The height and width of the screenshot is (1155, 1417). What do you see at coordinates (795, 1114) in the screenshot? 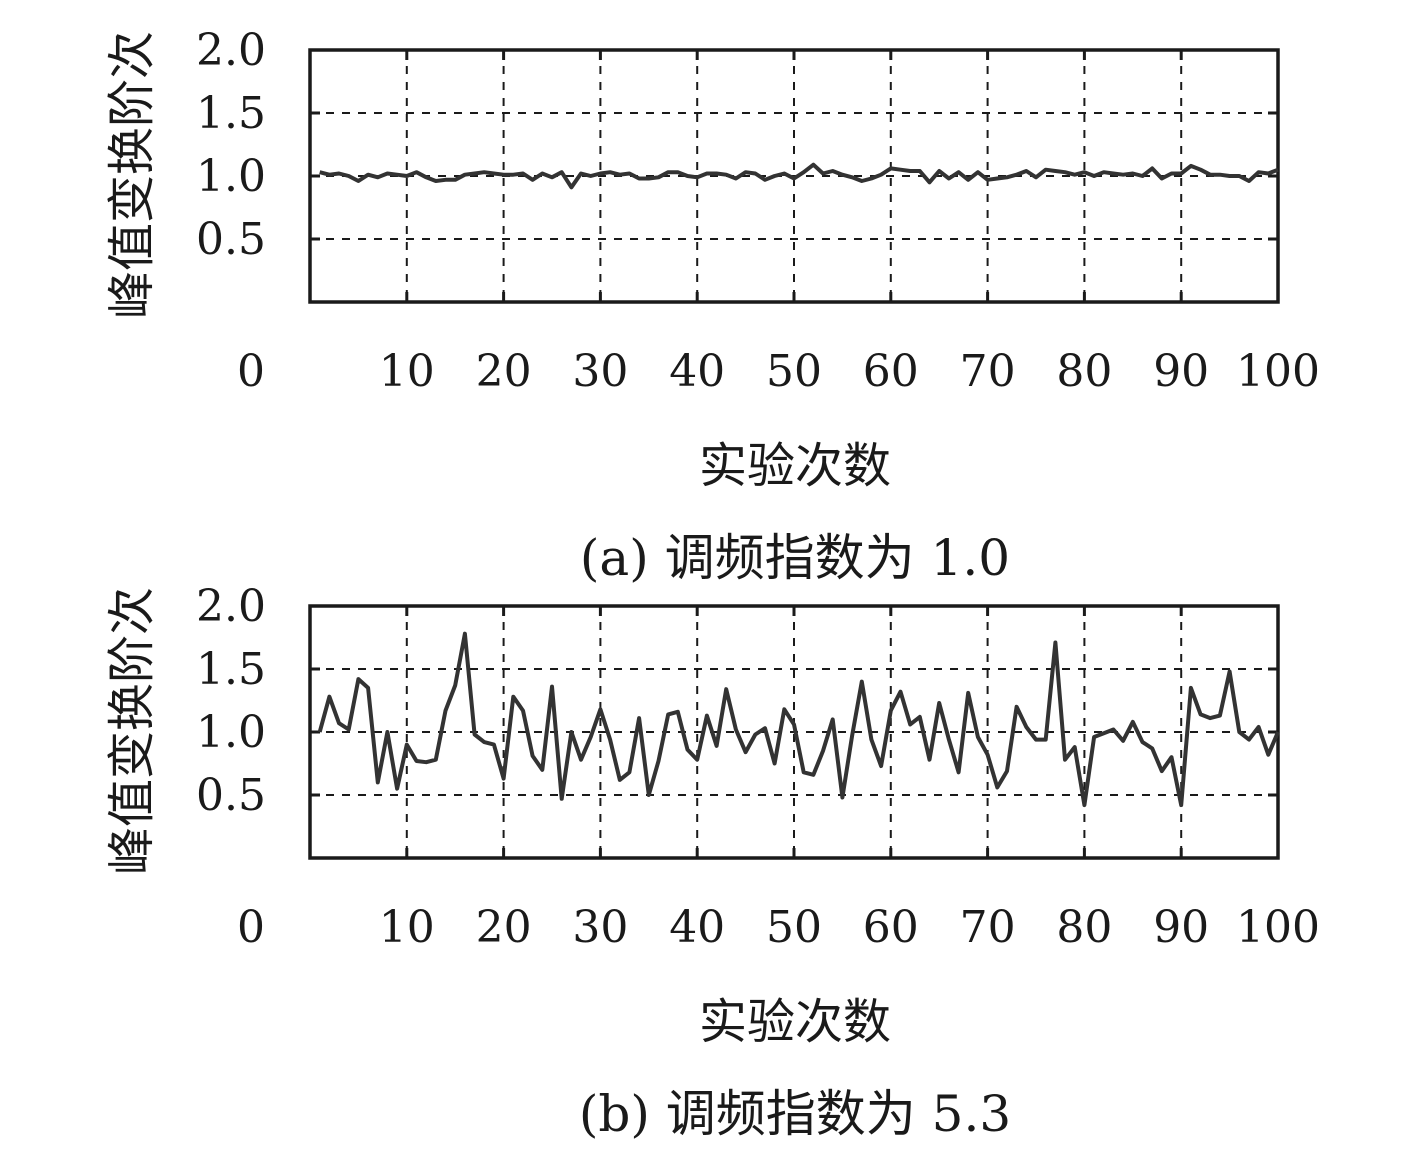
I see `chart-caption: (b) 调频指数为 5.3` at bounding box center [795, 1114].